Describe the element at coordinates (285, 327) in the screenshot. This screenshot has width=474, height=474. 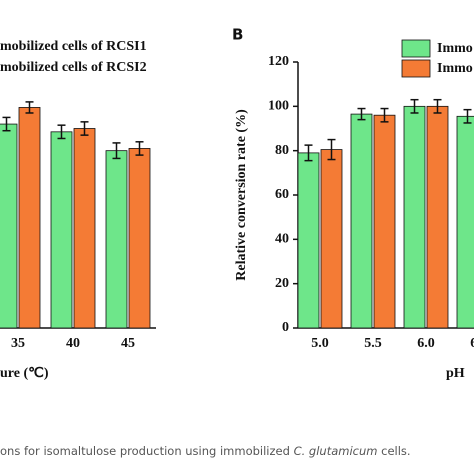
I see `y-tick-label: 0` at that location.